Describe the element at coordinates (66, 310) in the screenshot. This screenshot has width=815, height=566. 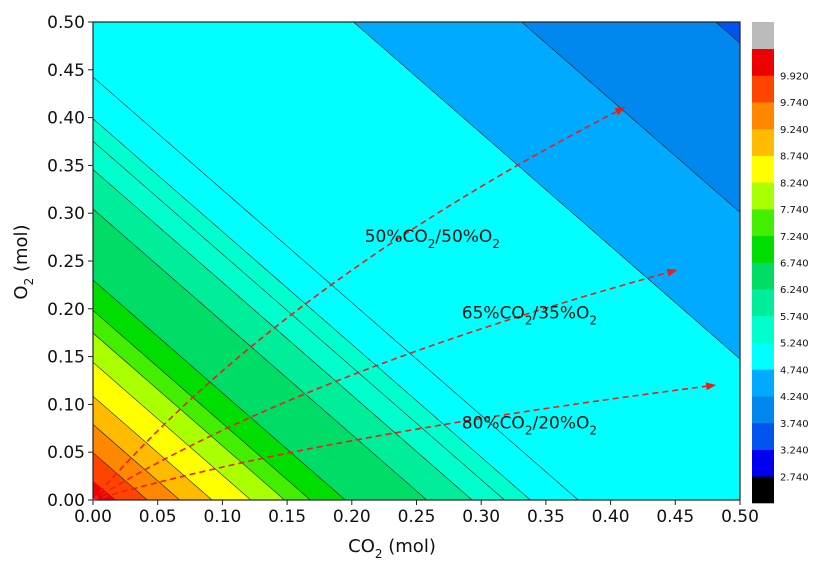
I see `y-tick-label: 0.20` at that location.